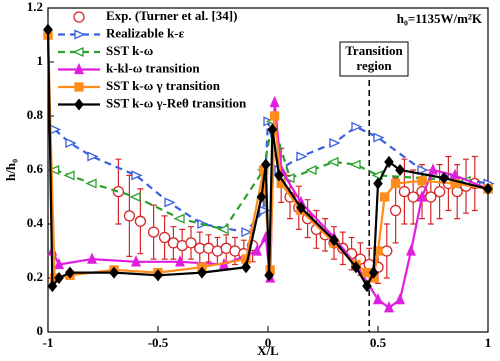 The image size is (500, 361). What do you see at coordinates (440, 18) in the screenshot?
I see `annotation: h₀=1135W/m²K` at bounding box center [440, 18].